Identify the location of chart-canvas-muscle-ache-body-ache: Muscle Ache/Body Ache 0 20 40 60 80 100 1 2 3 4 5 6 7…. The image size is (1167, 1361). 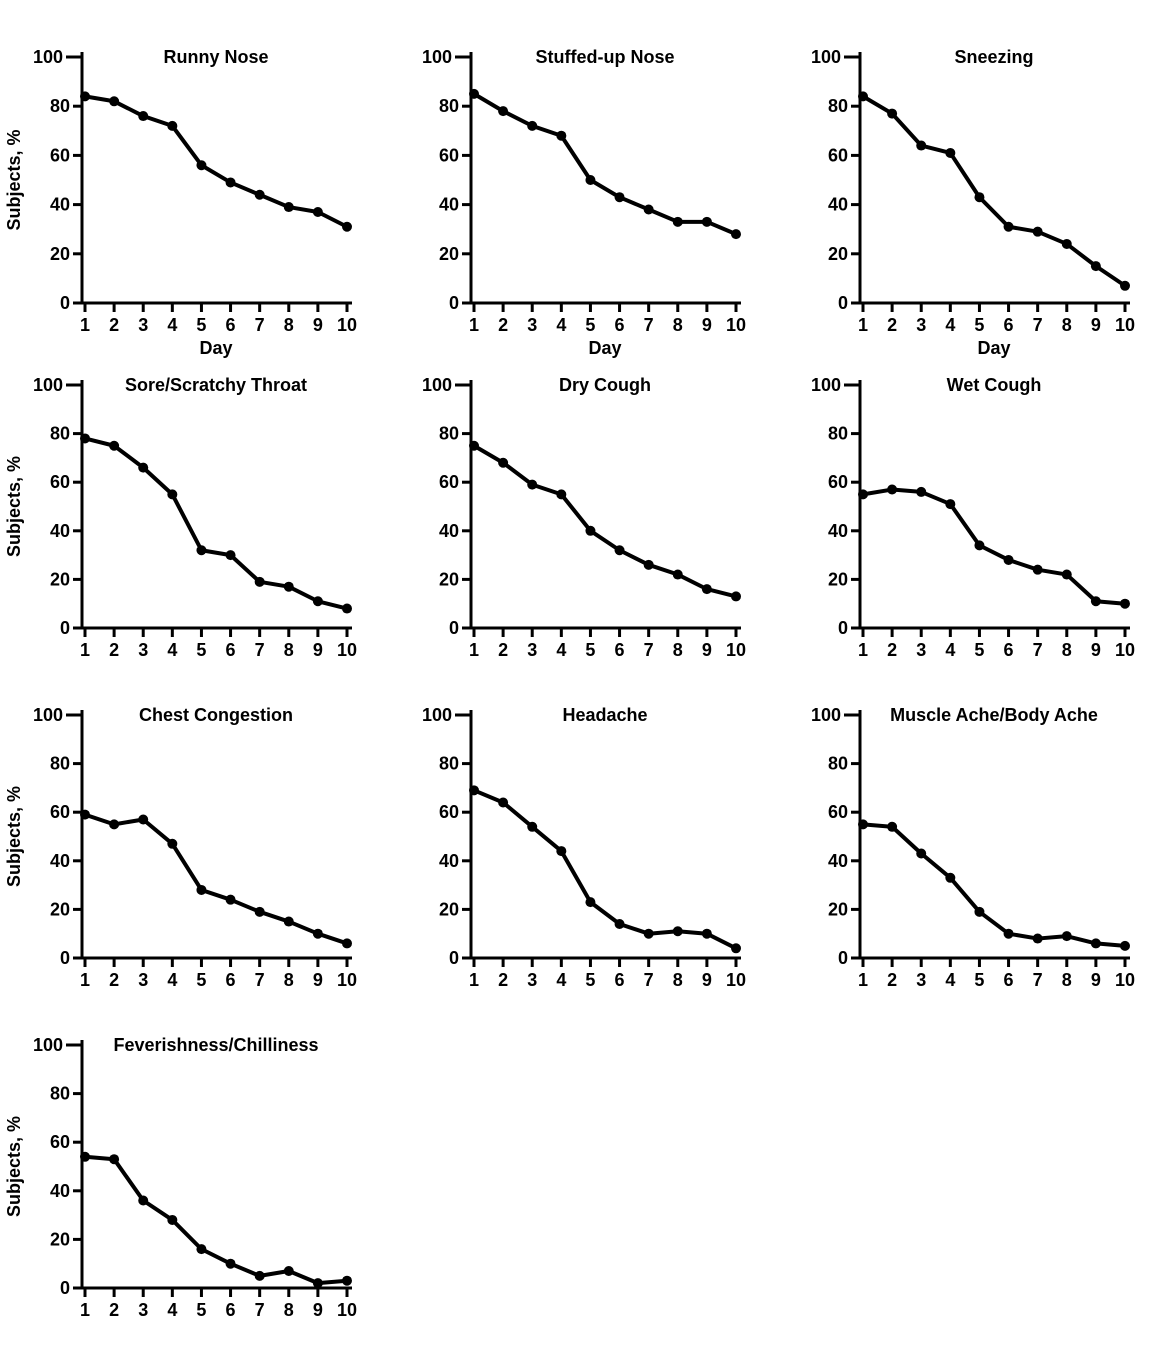
(973, 847).